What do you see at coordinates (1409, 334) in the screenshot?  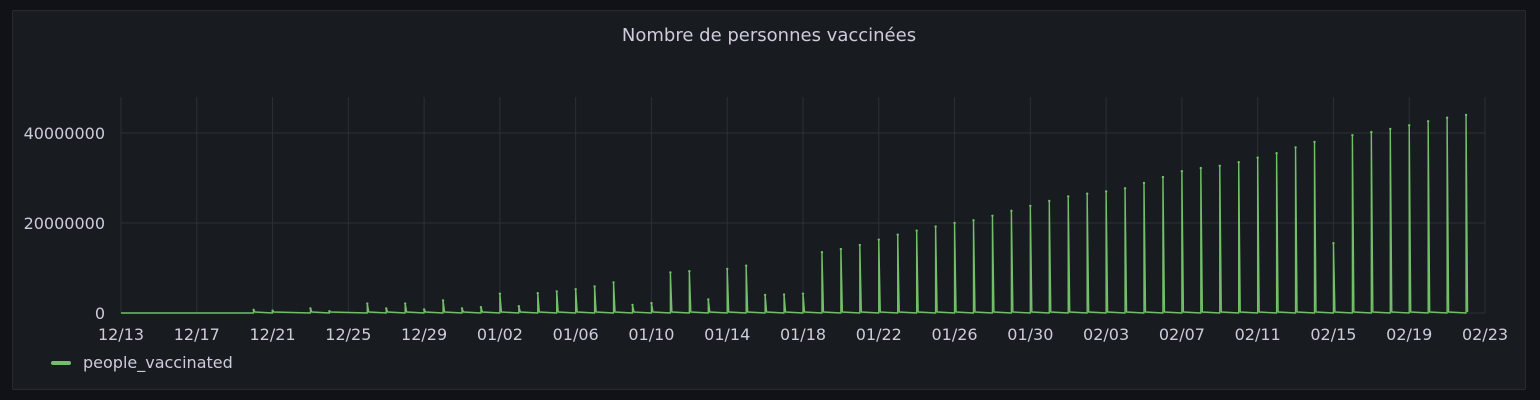 I see `x-tick-label: 02/19` at bounding box center [1409, 334].